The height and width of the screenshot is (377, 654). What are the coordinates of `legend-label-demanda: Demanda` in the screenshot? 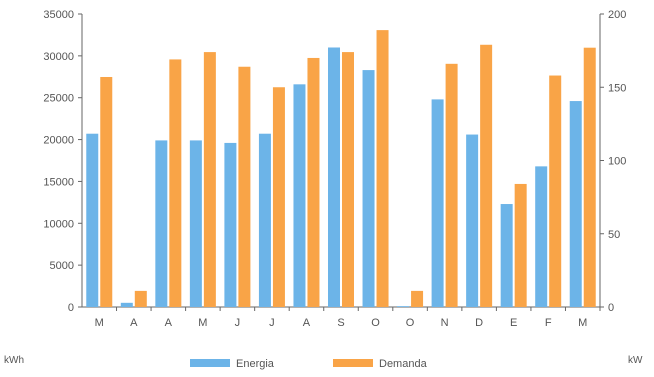 It's located at (403, 364).